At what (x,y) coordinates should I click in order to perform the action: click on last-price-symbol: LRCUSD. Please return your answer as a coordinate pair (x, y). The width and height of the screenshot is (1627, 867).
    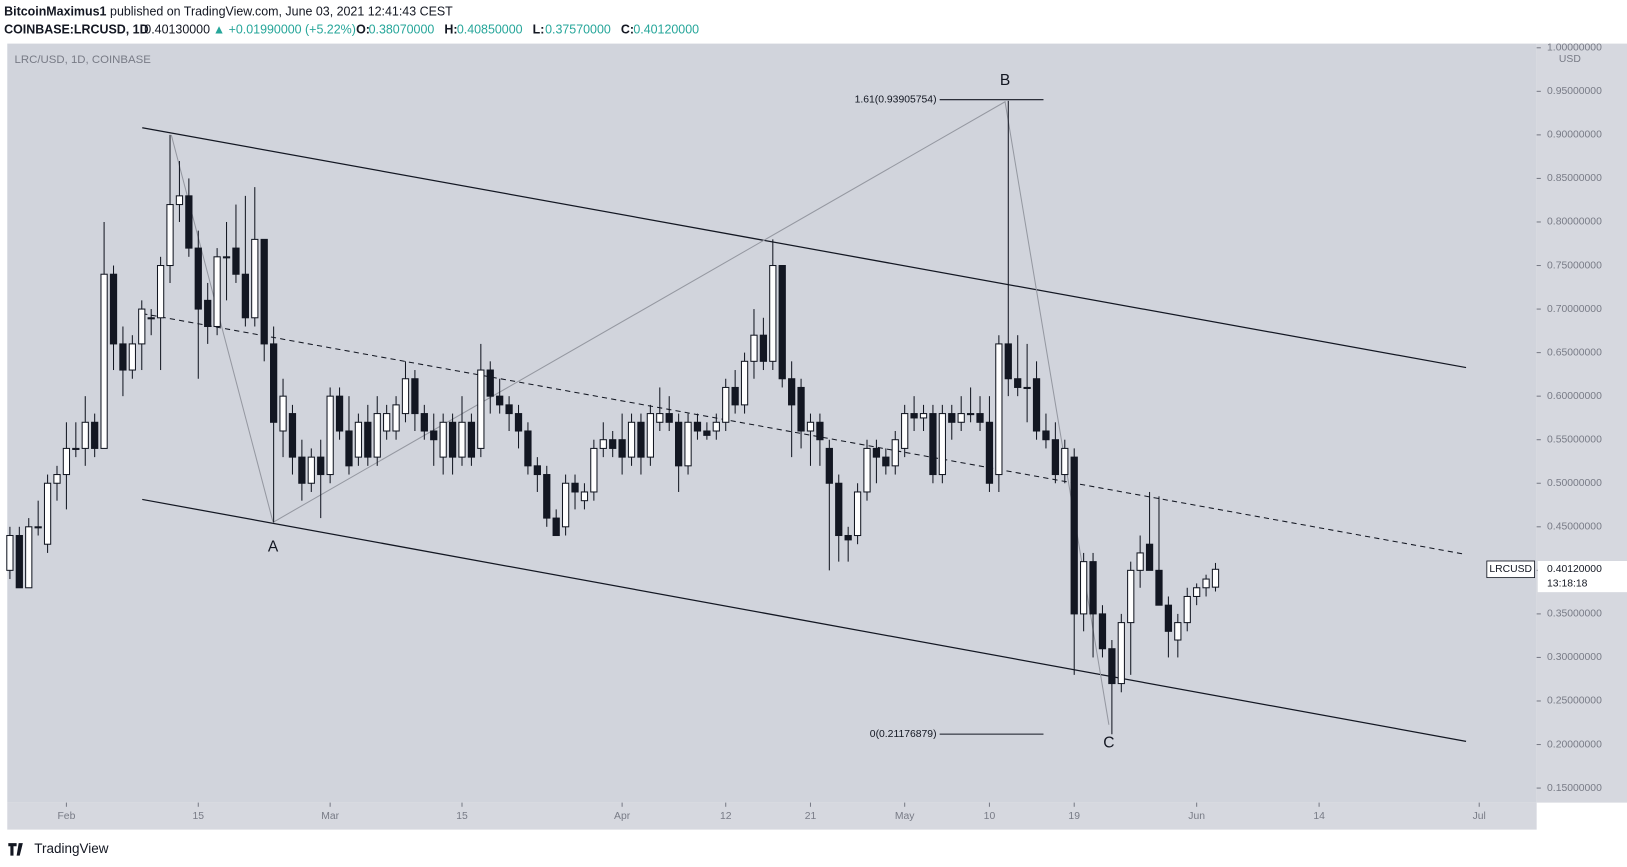
    Looking at the image, I should click on (1510, 569).